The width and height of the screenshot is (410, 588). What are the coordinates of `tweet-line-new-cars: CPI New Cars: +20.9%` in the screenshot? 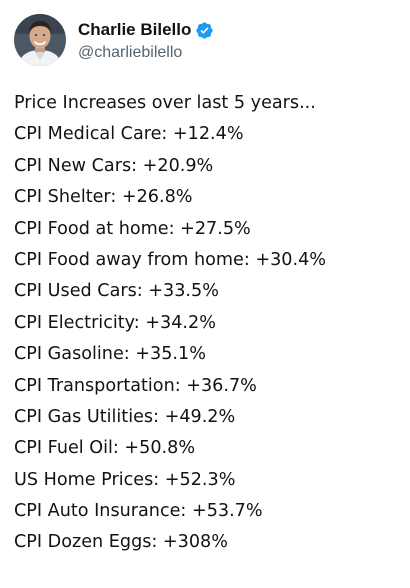 It's located at (114, 165).